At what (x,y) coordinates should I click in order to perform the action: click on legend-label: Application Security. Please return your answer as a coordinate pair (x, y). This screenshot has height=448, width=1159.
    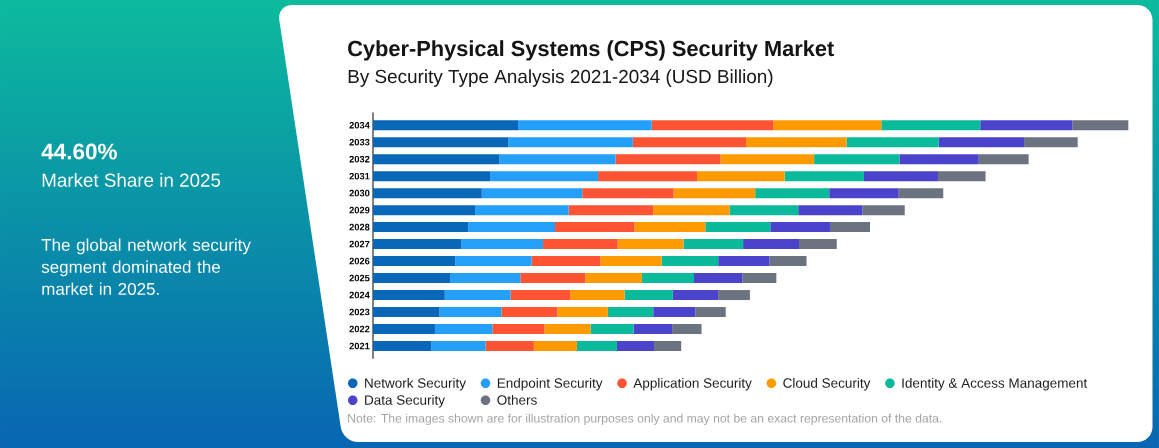
    Looking at the image, I should click on (692, 384).